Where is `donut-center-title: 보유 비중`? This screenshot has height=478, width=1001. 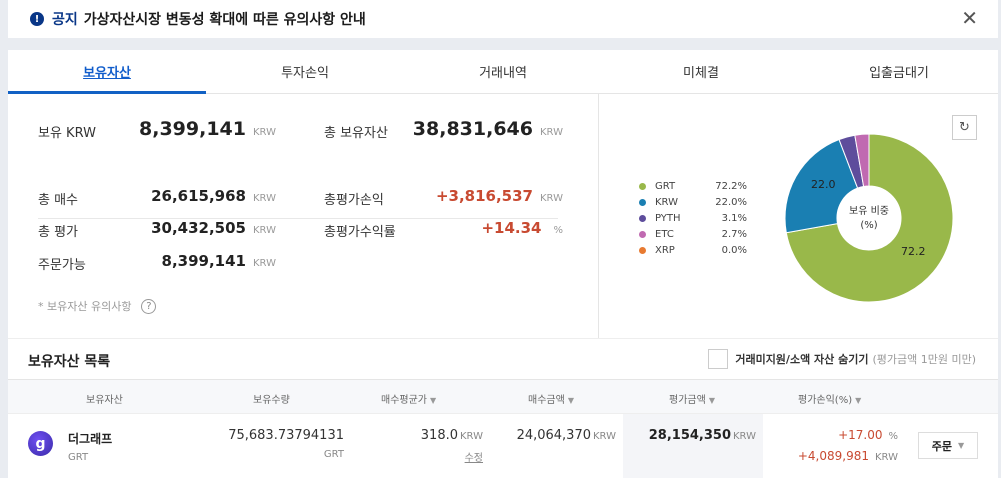 donut-center-title: 보유 비중 is located at coordinates (869, 211).